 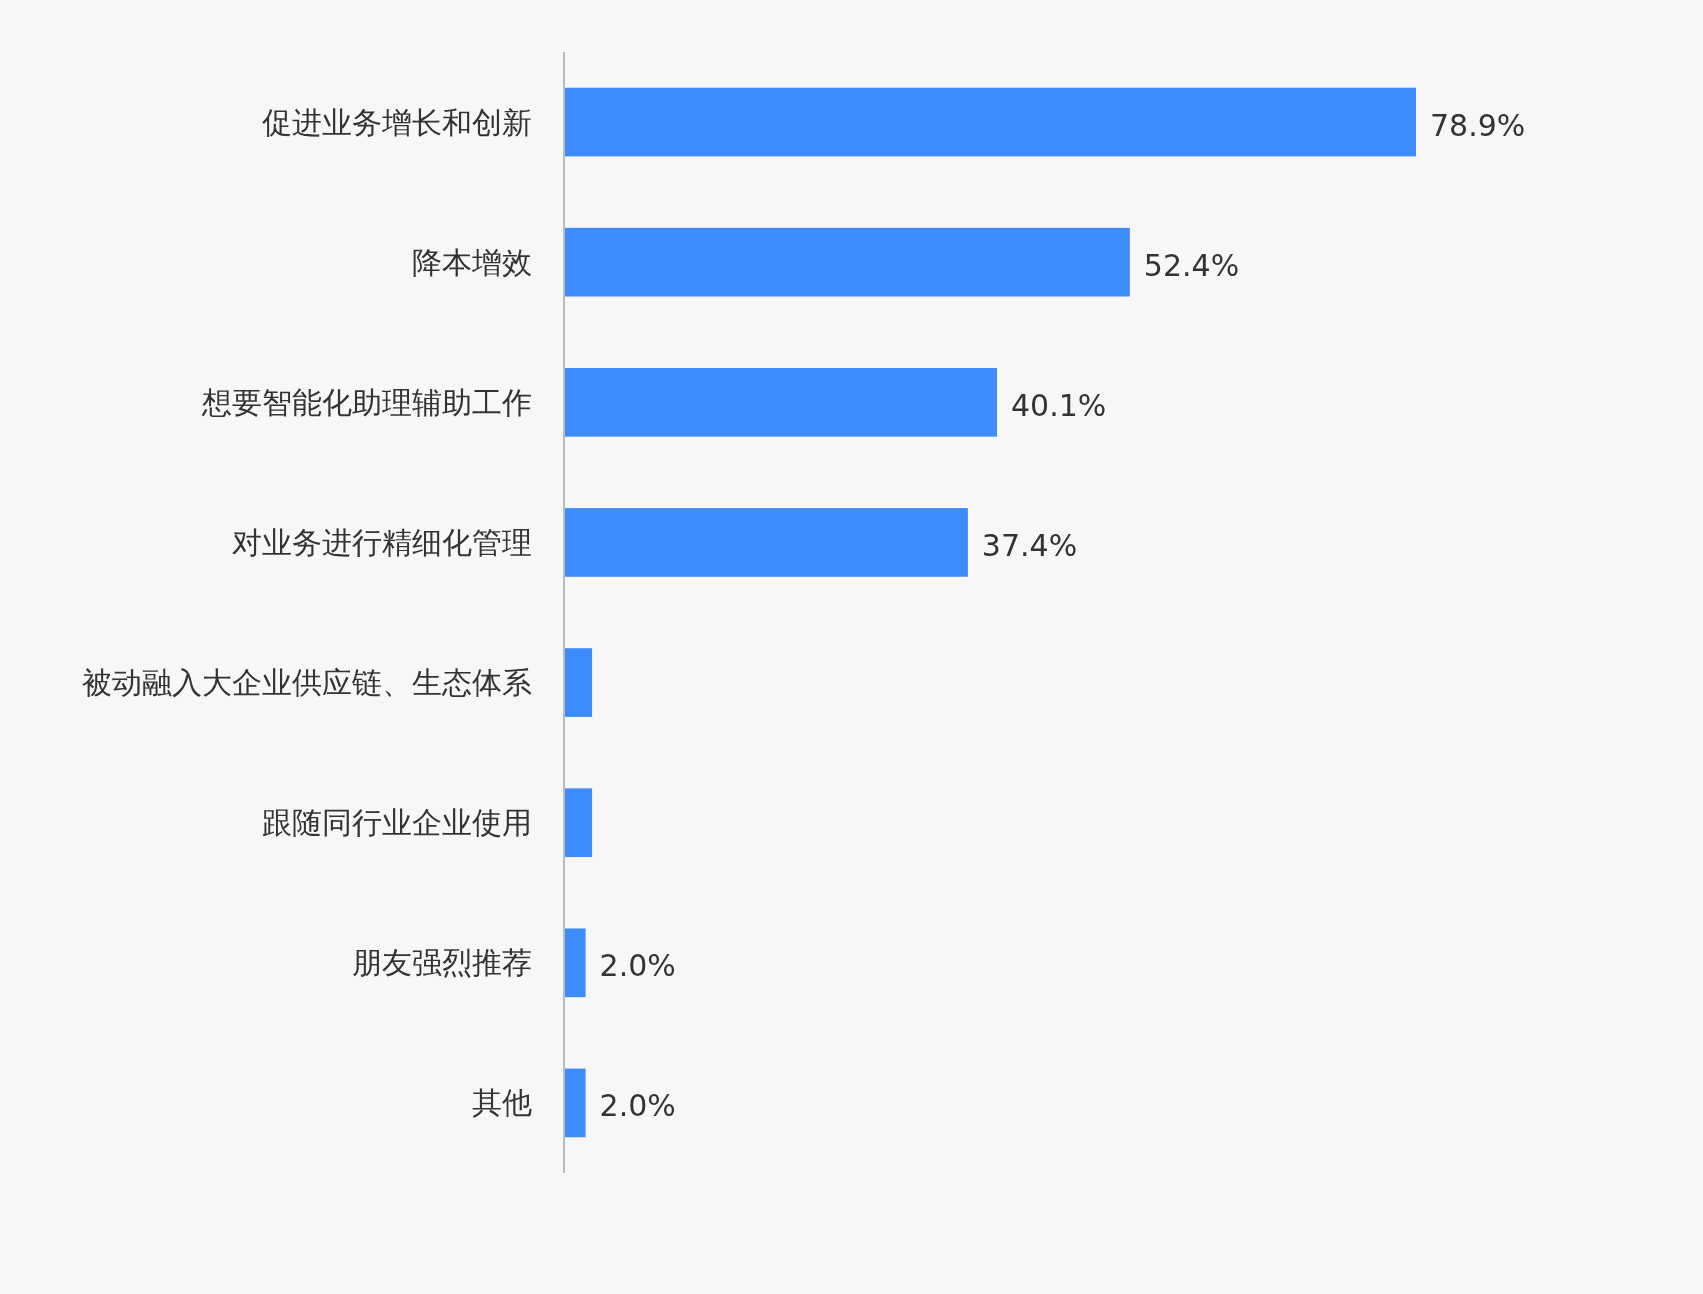 I want to click on data-label: 40.1%, so click(x=1059, y=405).